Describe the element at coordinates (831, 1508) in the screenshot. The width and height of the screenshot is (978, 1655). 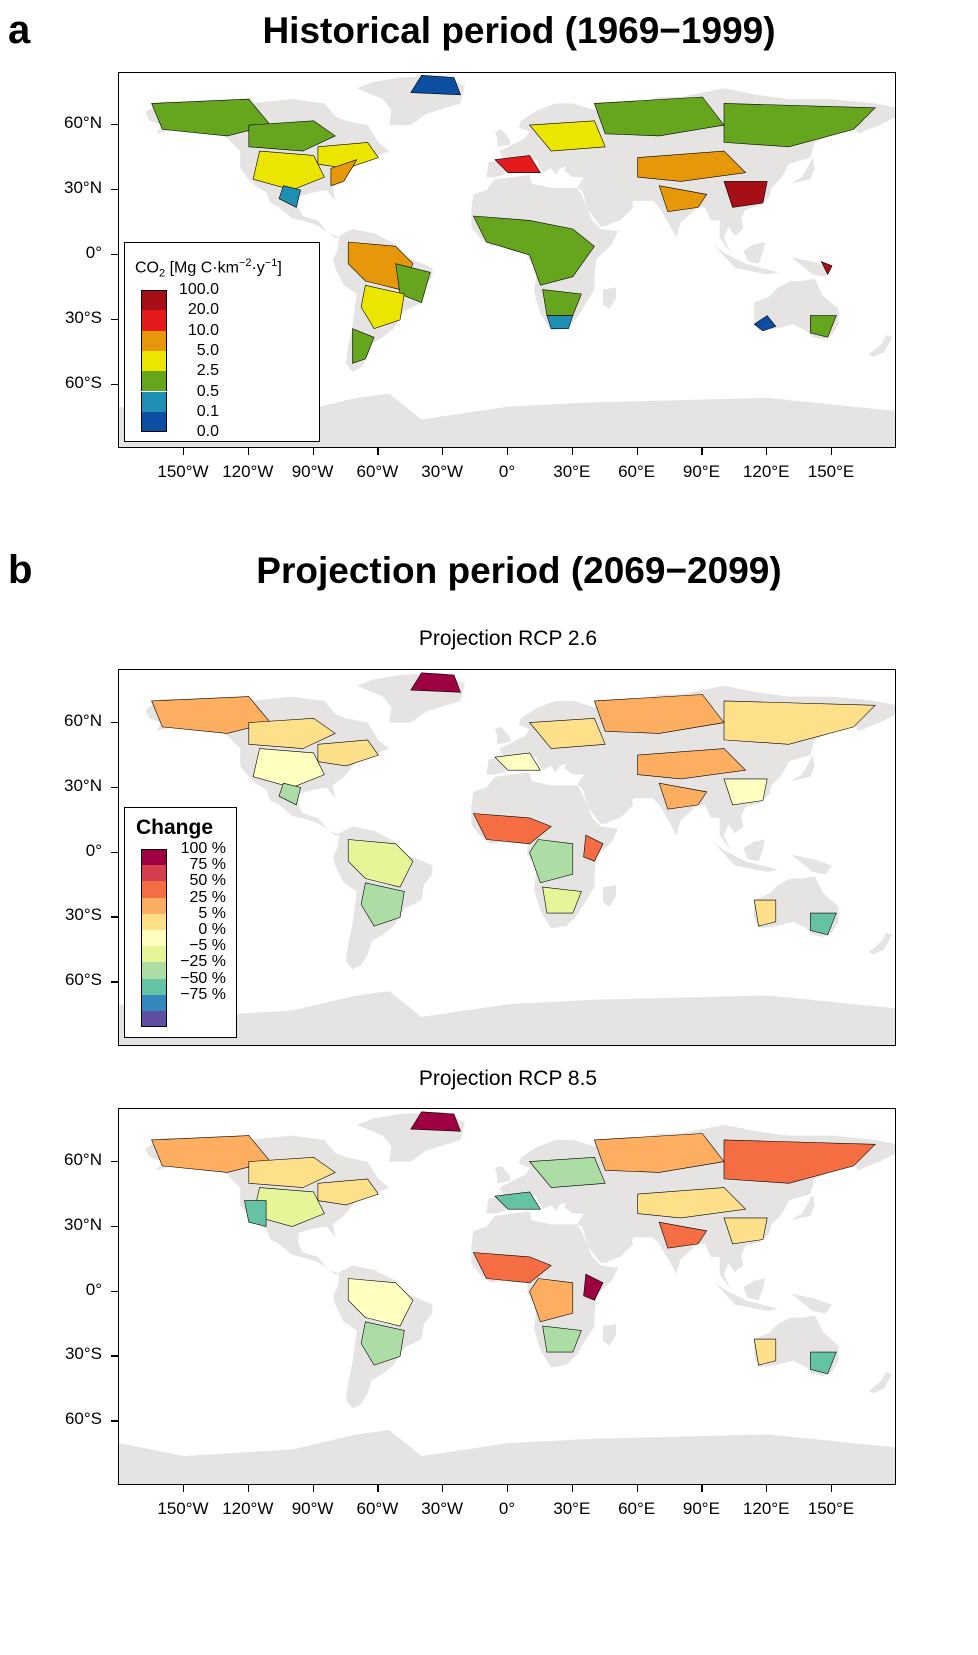
I see `x-tick-label: 150°E` at that location.